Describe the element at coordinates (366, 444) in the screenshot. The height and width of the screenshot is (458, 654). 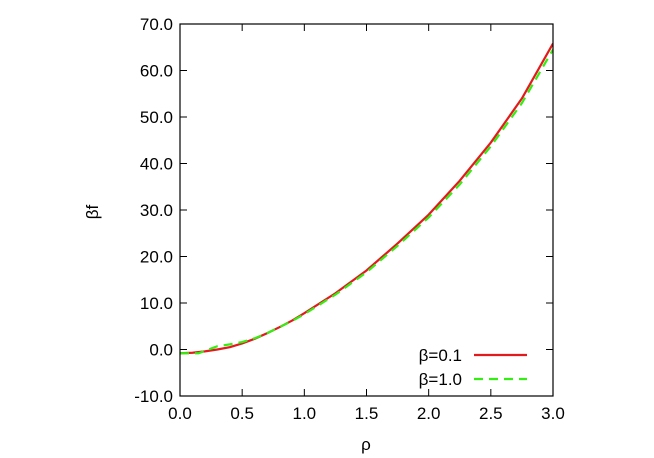
I see `x-axis-label: ρ` at that location.